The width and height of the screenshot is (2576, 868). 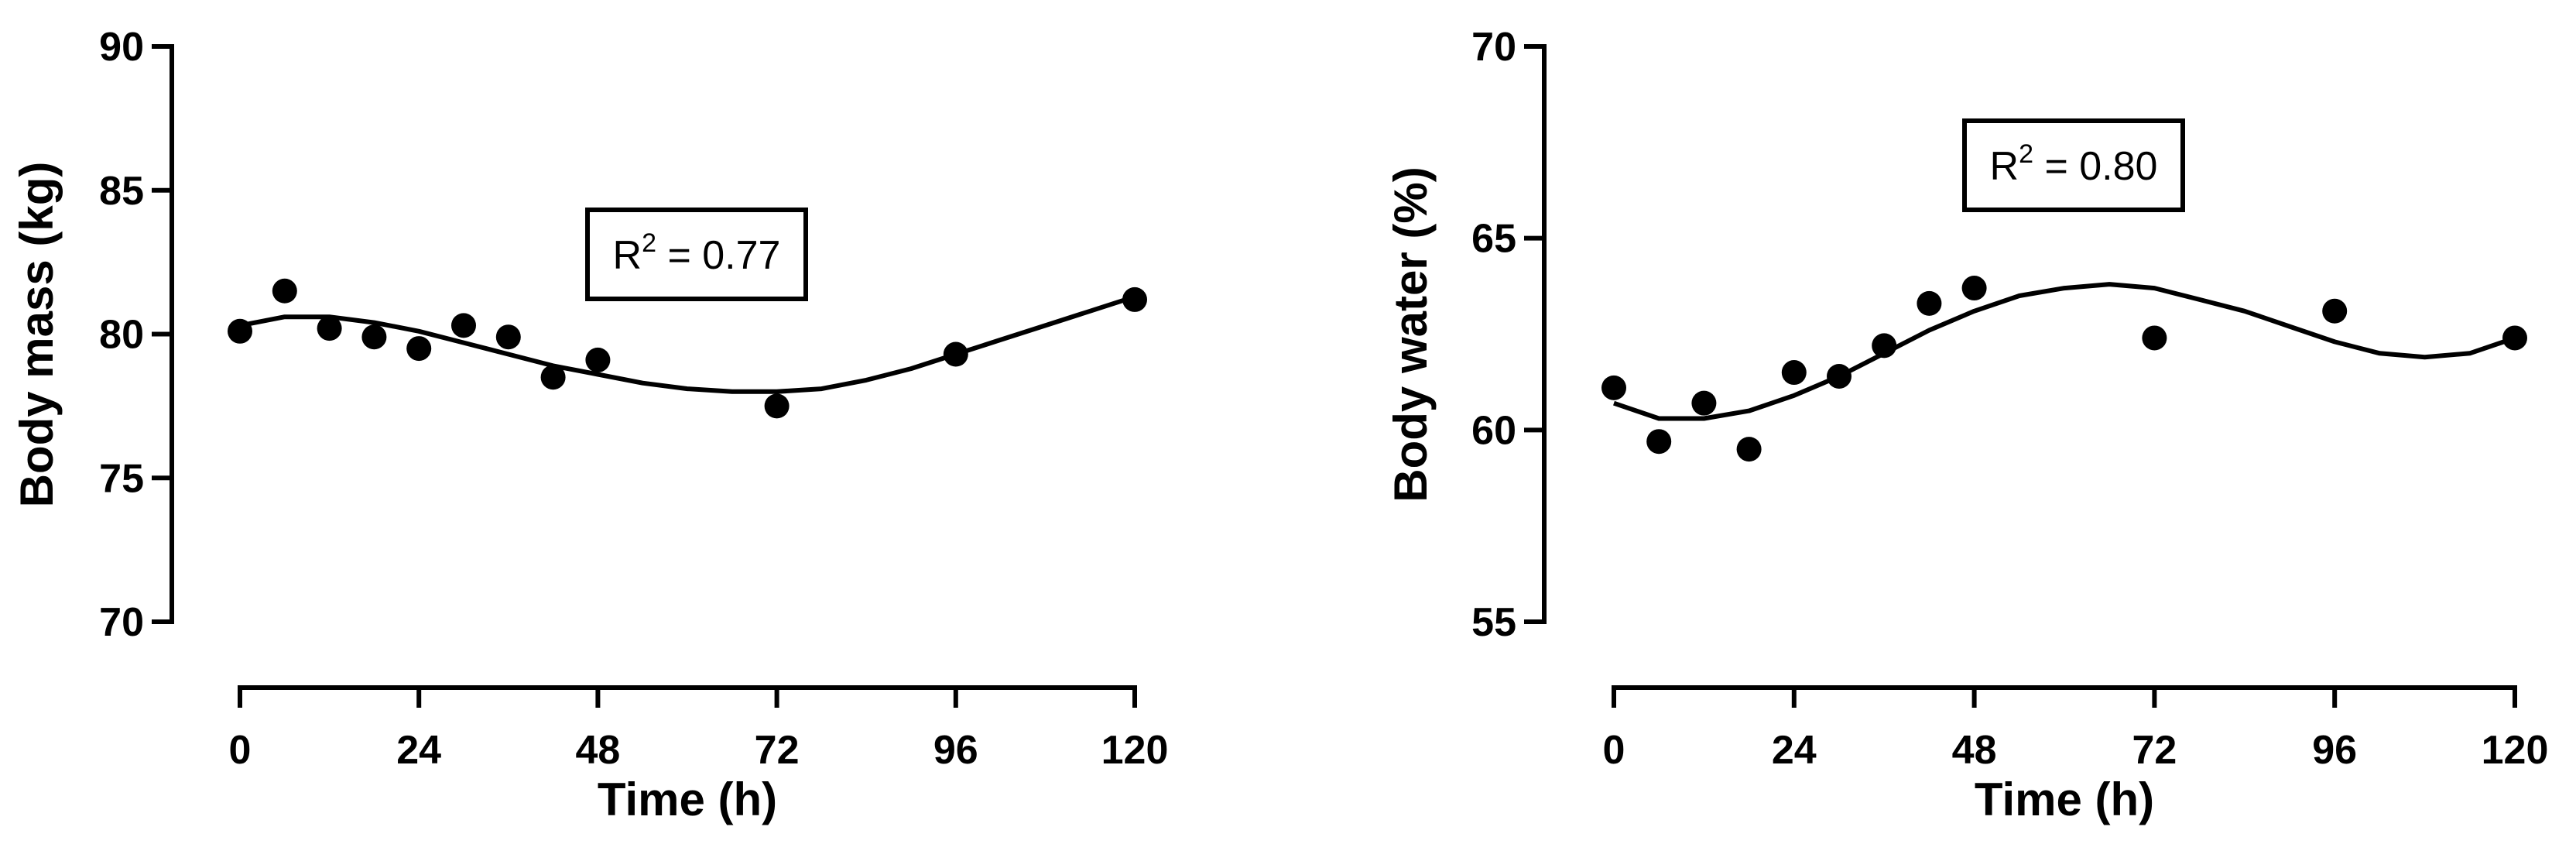 I want to click on x-tick-label-1-72: 72, so click(x=777, y=750).